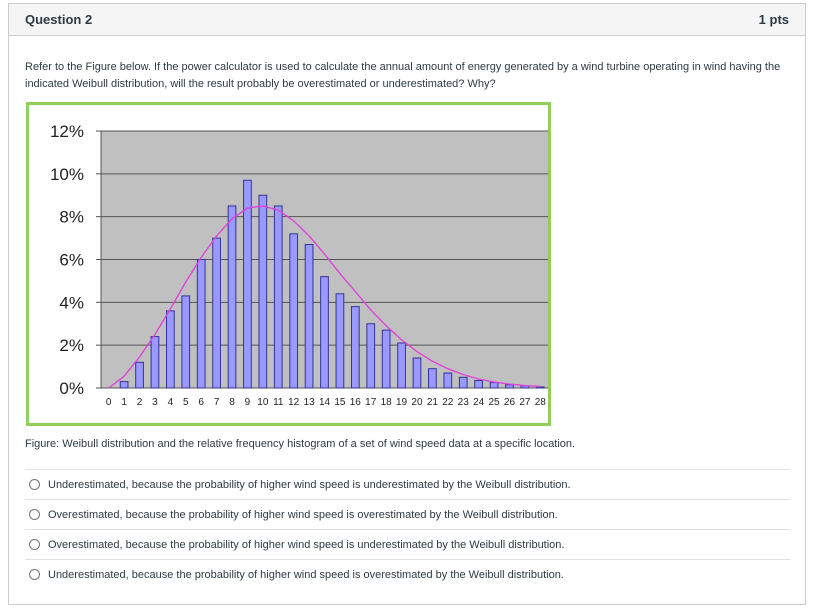  What do you see at coordinates (340, 402) in the screenshot?
I see `x-tick-label: 15` at bounding box center [340, 402].